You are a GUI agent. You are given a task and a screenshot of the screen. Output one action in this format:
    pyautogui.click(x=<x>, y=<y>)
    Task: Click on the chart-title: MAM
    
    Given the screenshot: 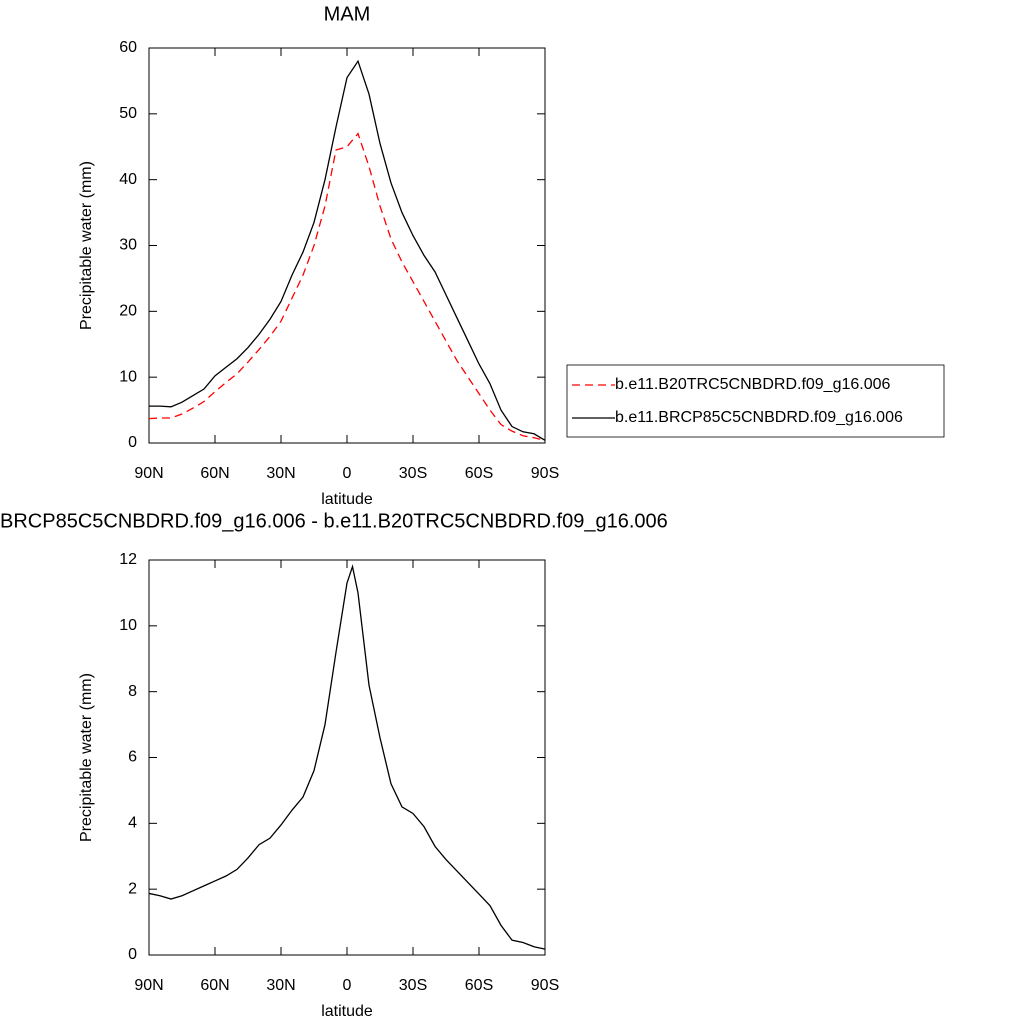 What is the action you would take?
    pyautogui.click(x=347, y=14)
    